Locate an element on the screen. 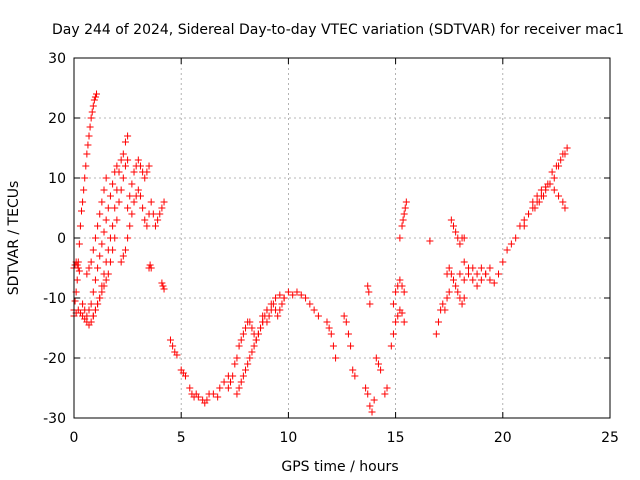 This screenshot has width=640, height=480. series-s22 is located at coordinates (442, 313).